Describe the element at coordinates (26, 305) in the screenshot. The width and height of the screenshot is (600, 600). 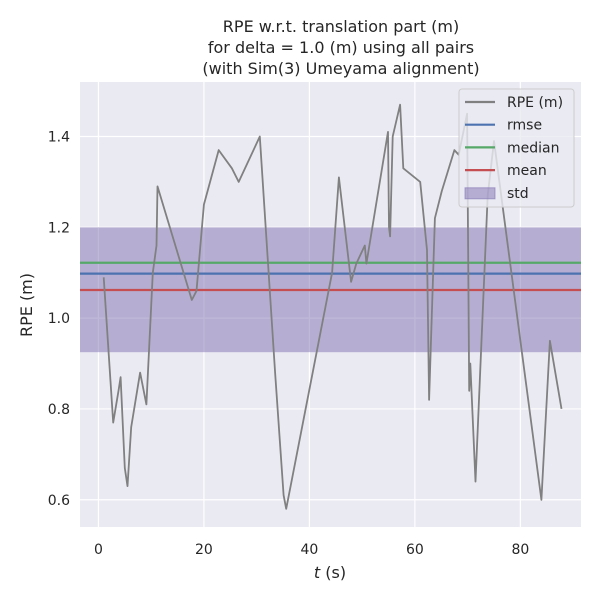
I see `y-axis-label: RPE (m)` at that location.